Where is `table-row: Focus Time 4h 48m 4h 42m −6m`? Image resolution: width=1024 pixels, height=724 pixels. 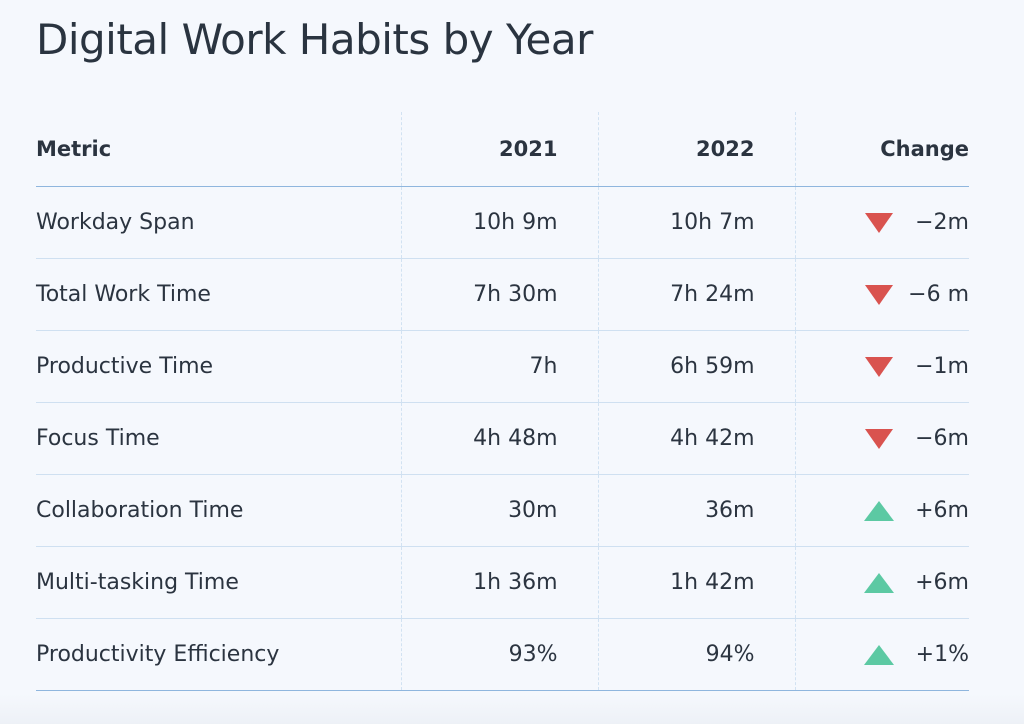 table-row: Focus Time 4h 48m 4h 42m −6m is located at coordinates (502, 438).